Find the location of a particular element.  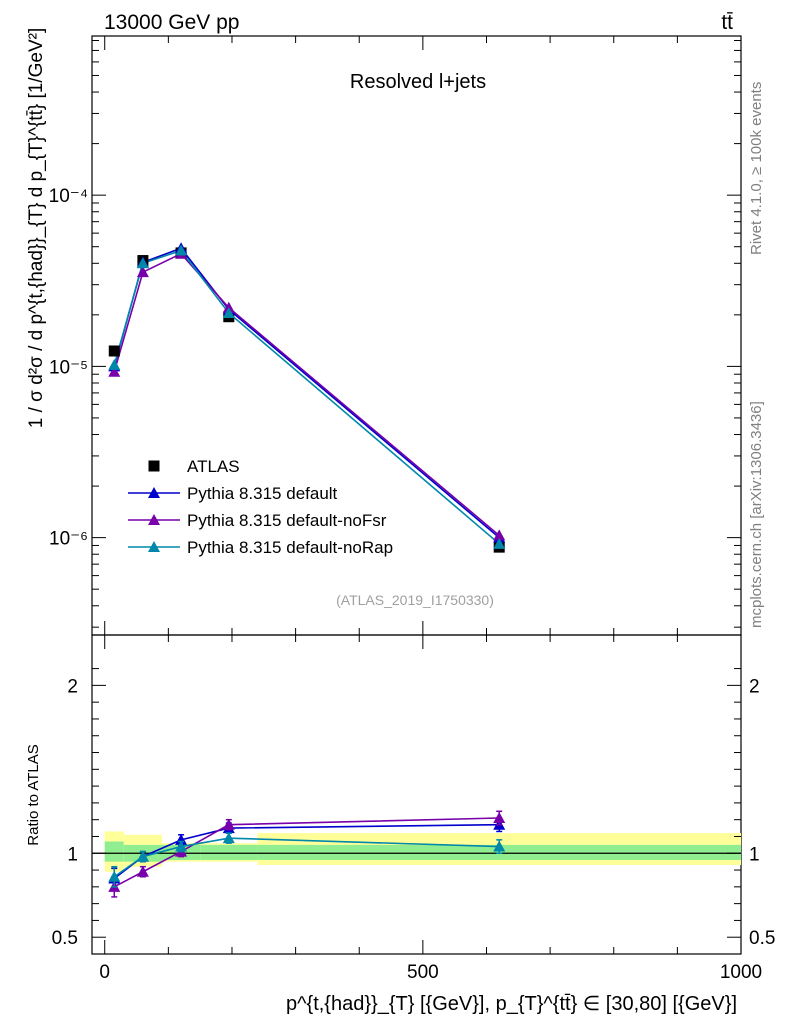

ratio-y-tick-label-right: 1 is located at coordinates (754, 854).